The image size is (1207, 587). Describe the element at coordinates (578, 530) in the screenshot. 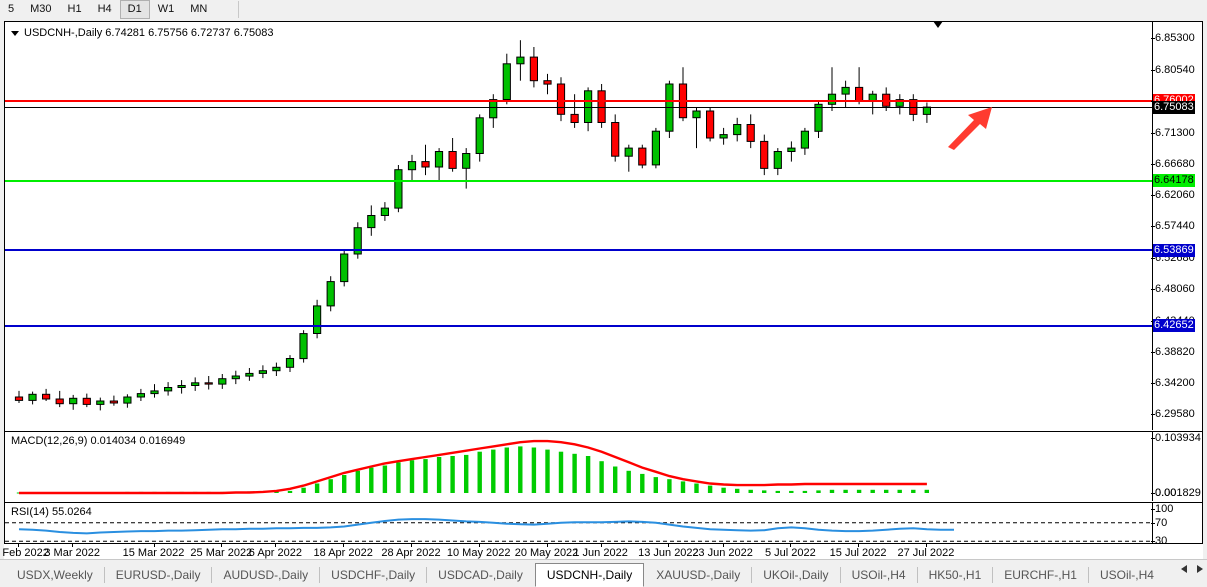

I see `rsi-plot-area` at that location.